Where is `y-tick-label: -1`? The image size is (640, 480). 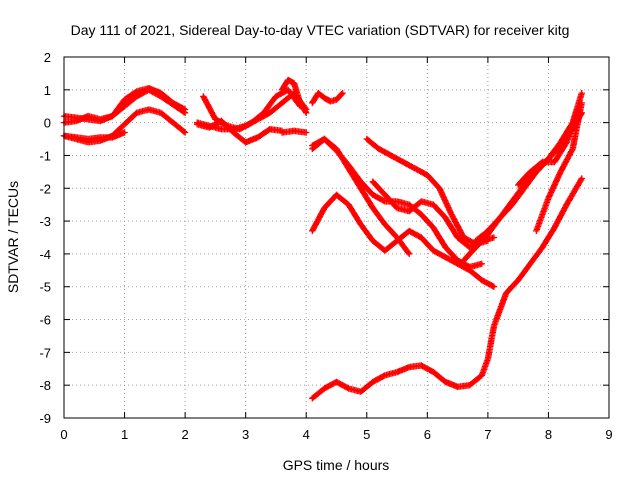
y-tick-label: -1 is located at coordinates (45, 155).